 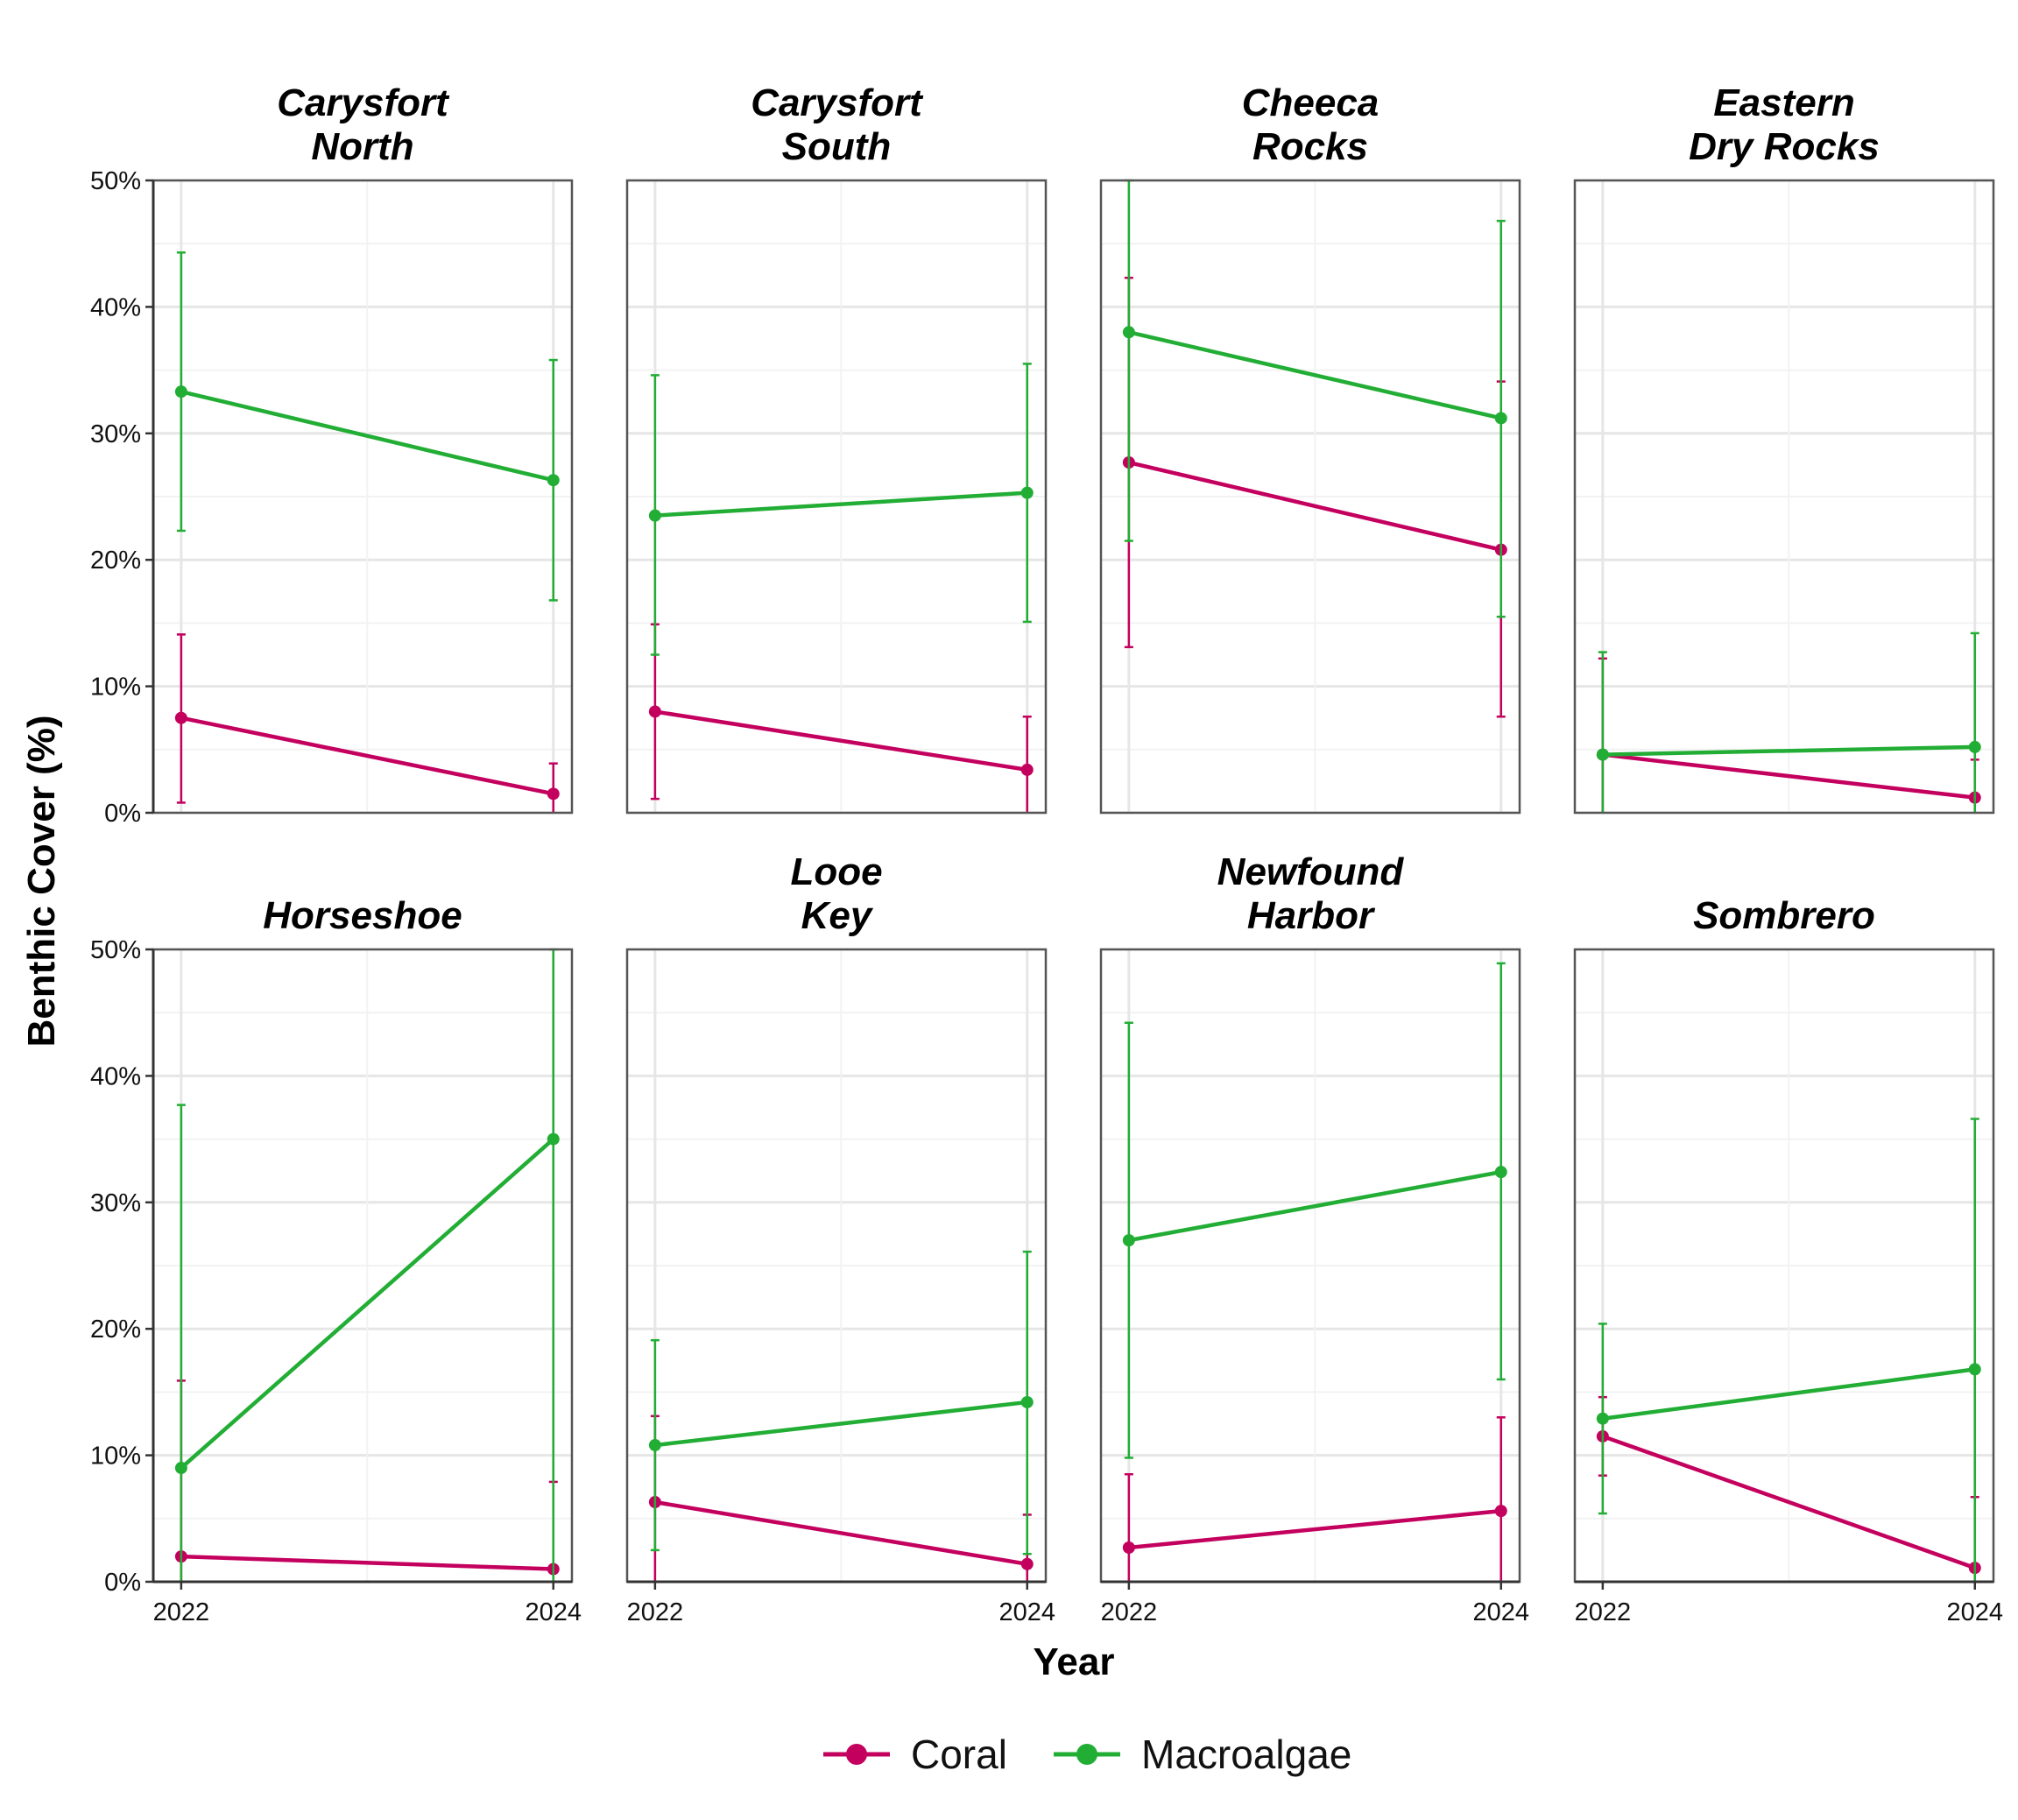 What do you see at coordinates (1783, 102) in the screenshot?
I see `facet-title: Eastern` at bounding box center [1783, 102].